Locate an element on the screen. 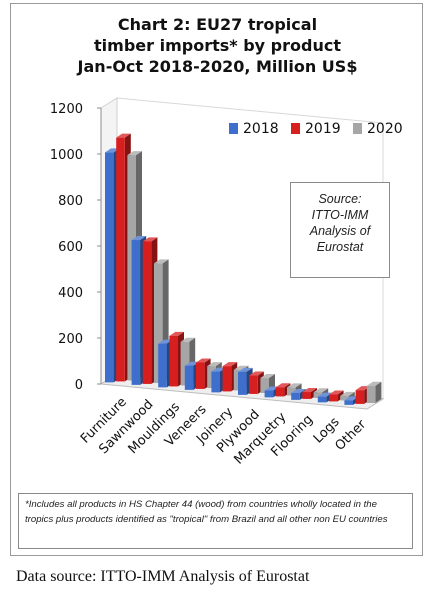 The width and height of the screenshot is (433, 595). legend-item-2020: 2020 is located at coordinates (378, 129).